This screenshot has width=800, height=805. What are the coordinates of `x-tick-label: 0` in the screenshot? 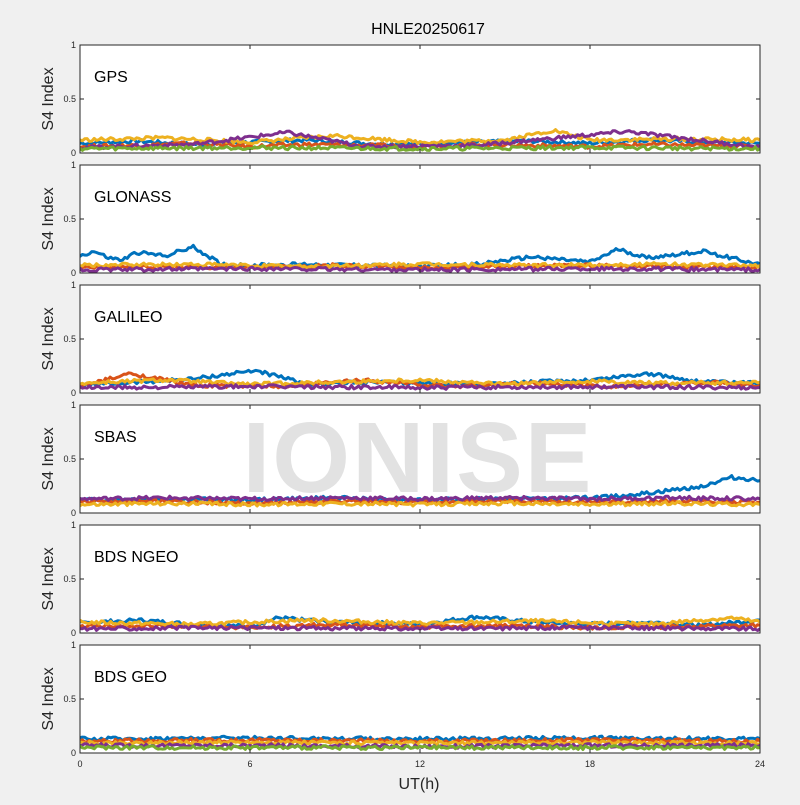 It's located at (79, 764).